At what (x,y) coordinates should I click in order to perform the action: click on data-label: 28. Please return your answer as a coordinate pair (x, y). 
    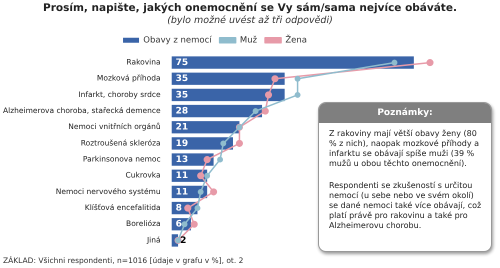
    Looking at the image, I should click on (182, 111).